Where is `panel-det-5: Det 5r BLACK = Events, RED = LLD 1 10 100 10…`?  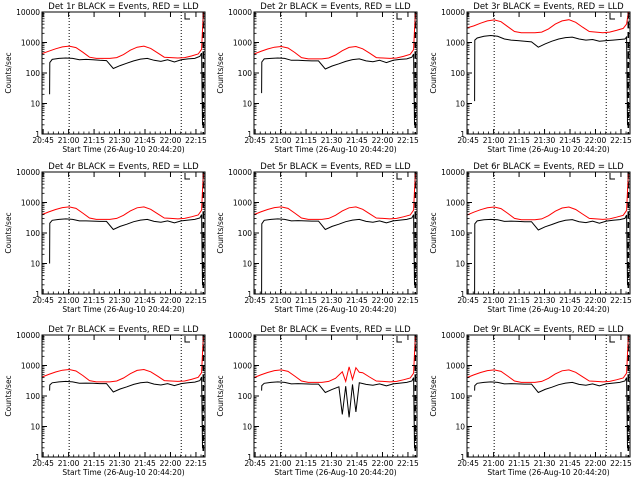
panel-det-5: Det 5r BLACK = Events, RED = LLD 1 10 100 10… is located at coordinates (317, 238).